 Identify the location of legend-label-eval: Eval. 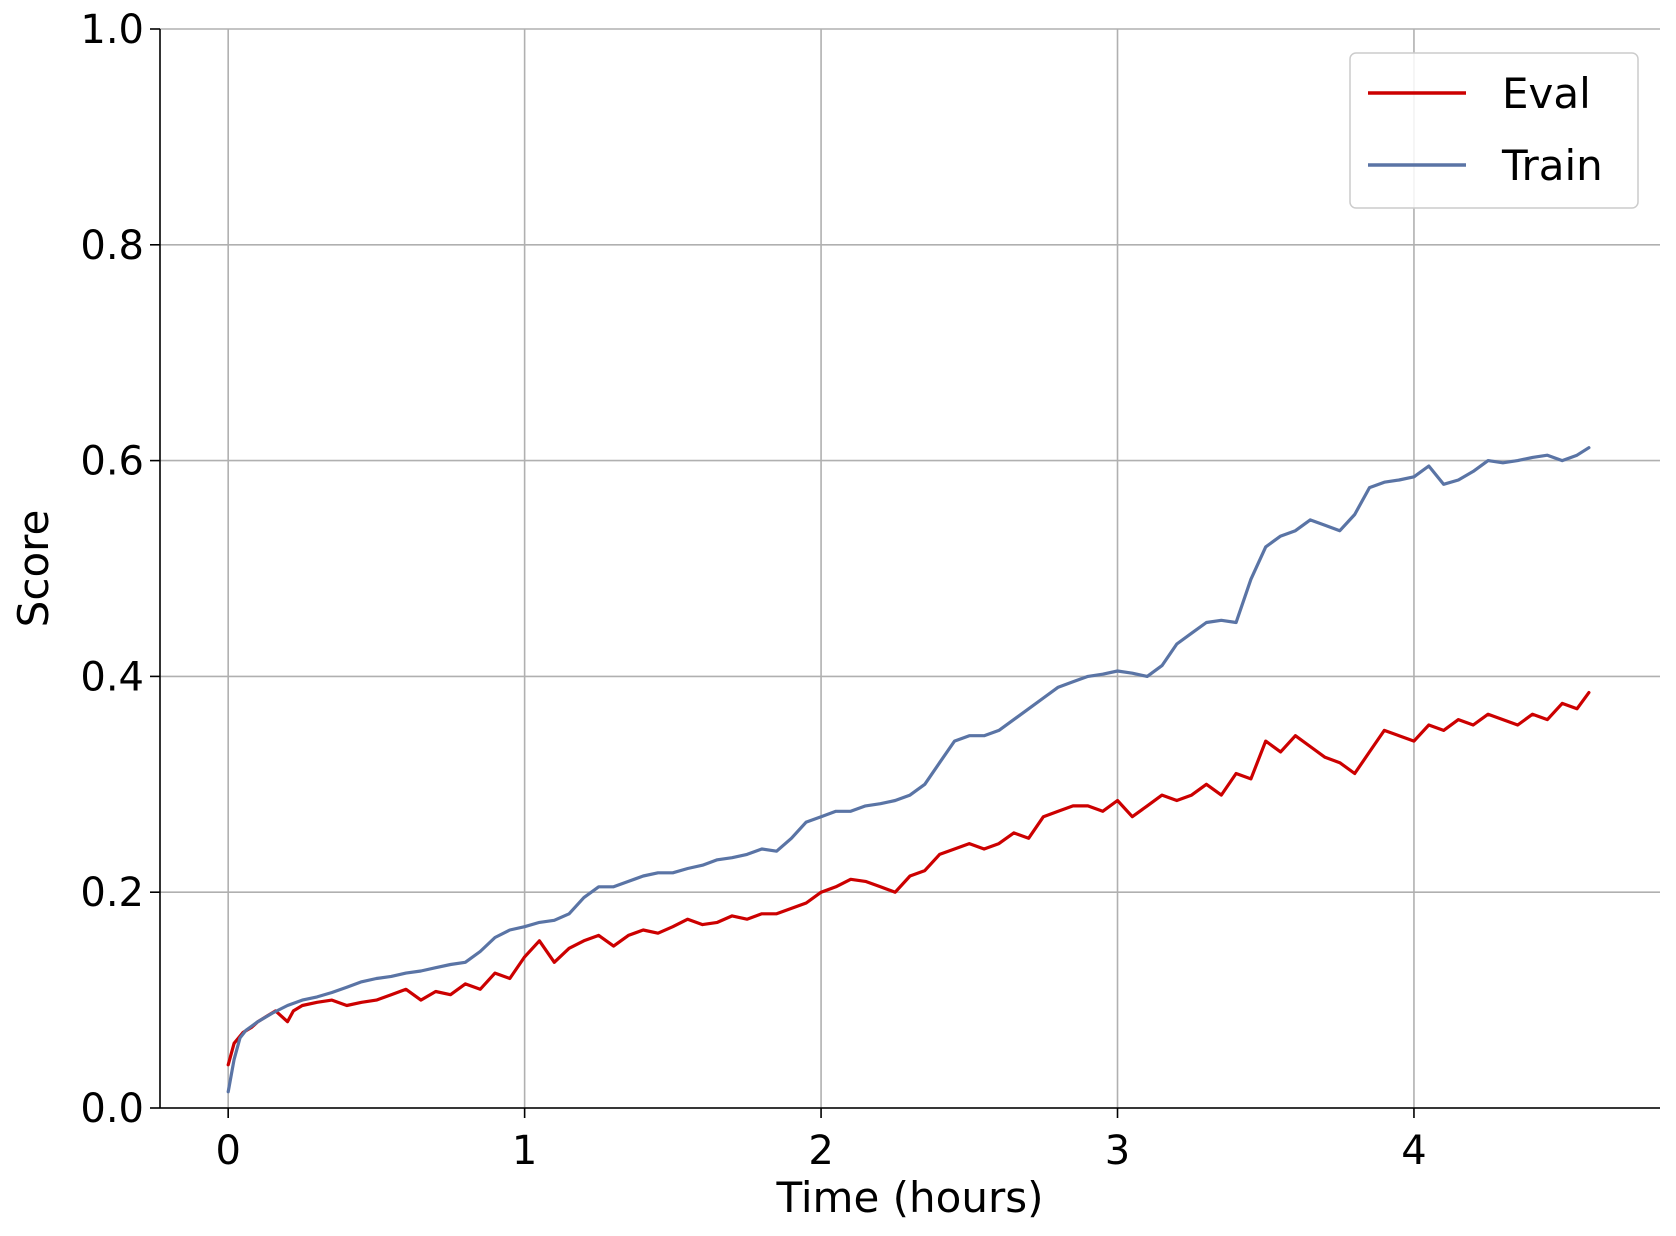
(1546, 93).